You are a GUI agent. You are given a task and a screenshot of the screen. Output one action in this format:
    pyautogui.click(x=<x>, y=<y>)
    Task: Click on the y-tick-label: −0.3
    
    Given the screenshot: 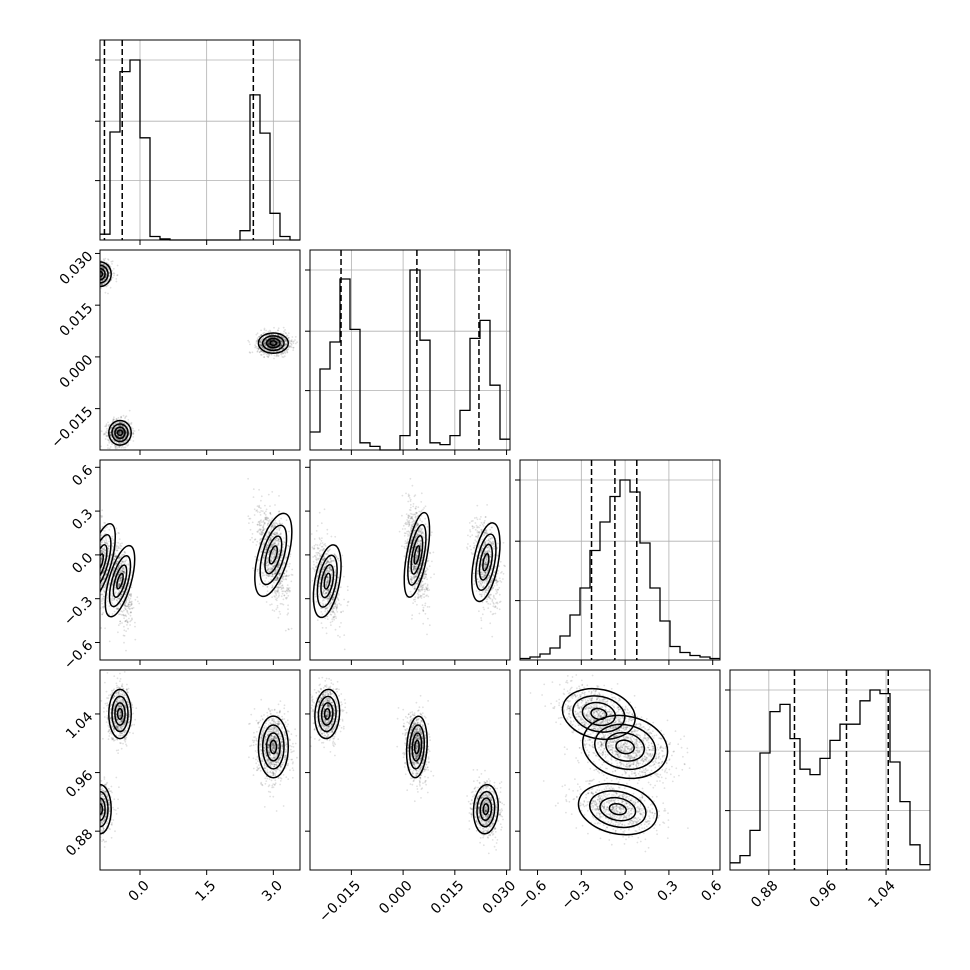 What is the action you would take?
    pyautogui.click(x=78, y=611)
    